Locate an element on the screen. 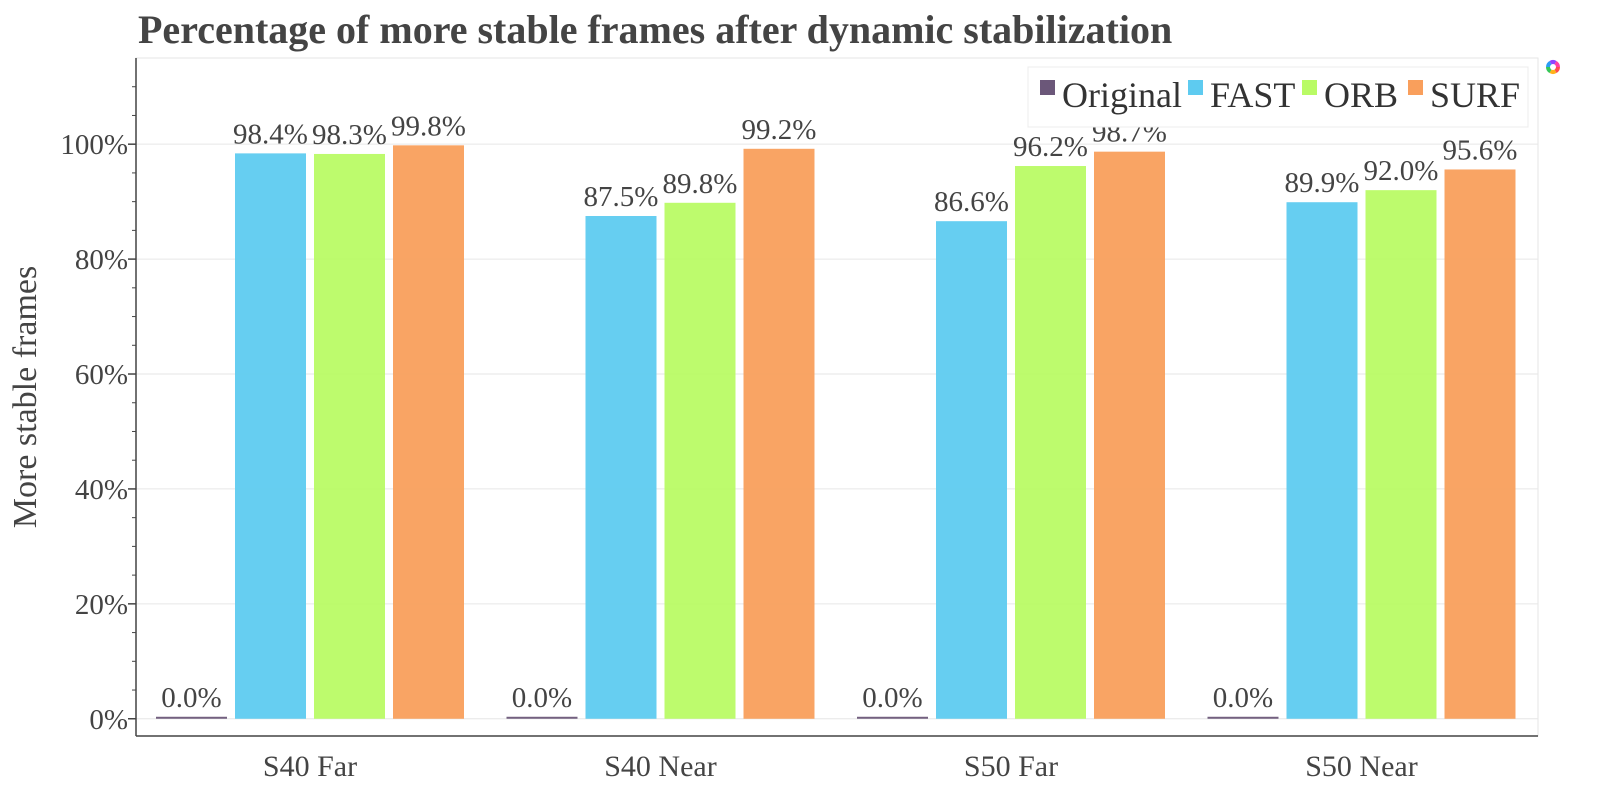 Image resolution: width=1600 pixels, height=800 pixels. x-tick-label: S40 Far is located at coordinates (310, 766).